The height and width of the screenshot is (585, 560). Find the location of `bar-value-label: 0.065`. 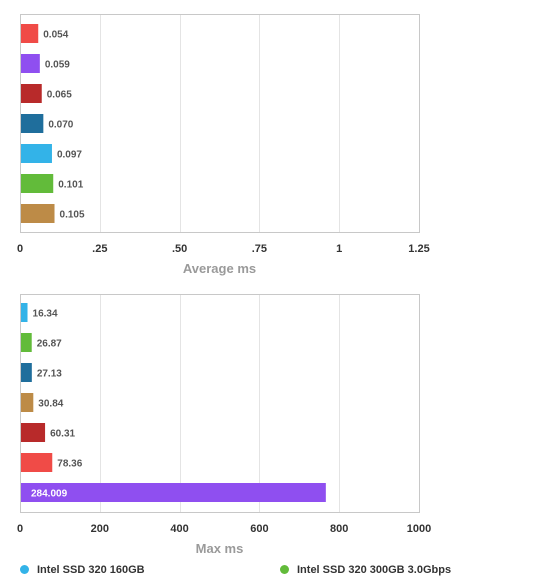

bar-value-label: 0.065 is located at coordinates (59, 95).